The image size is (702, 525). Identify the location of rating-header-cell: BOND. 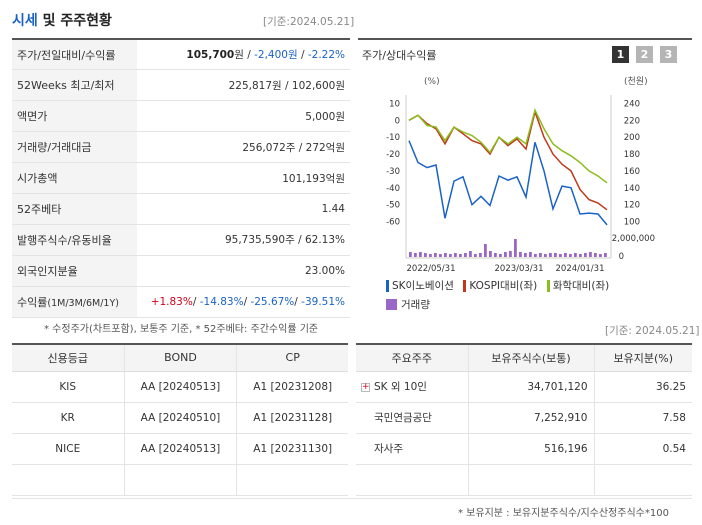
(180, 358).